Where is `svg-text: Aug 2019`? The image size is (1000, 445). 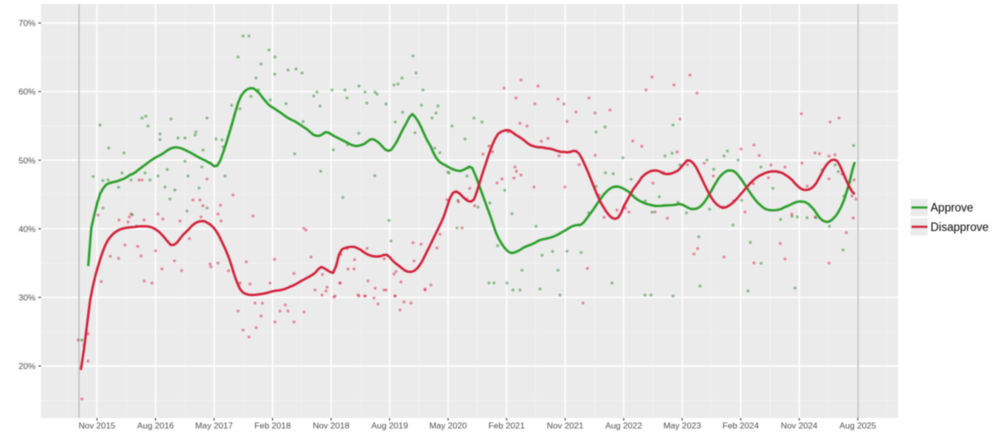 svg-text: Aug 2019 is located at coordinates (389, 426).